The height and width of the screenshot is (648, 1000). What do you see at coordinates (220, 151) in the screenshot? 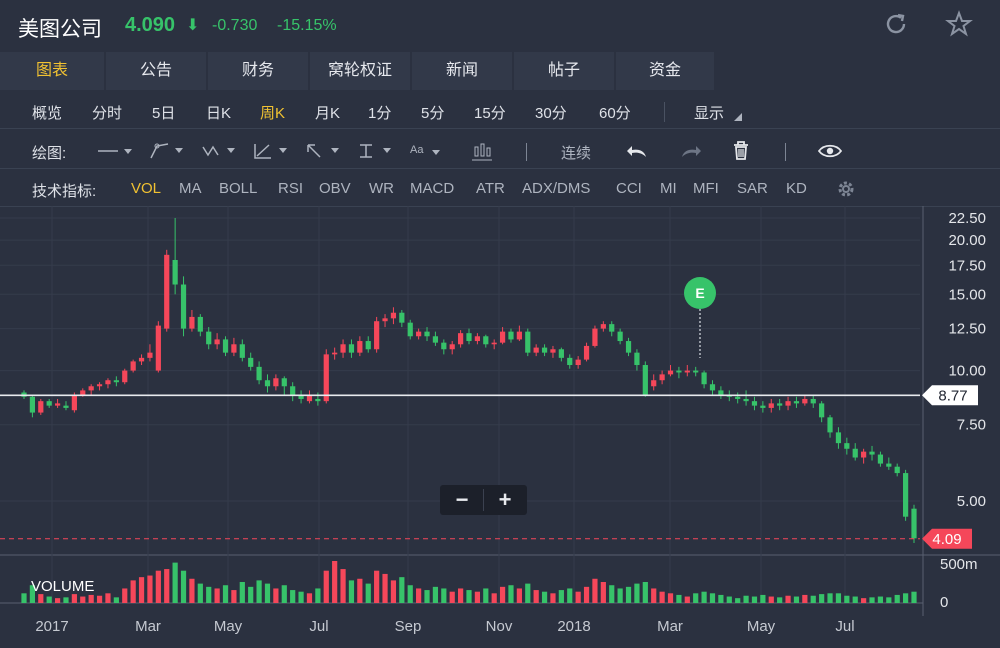
I see `wave-tool-icon` at bounding box center [220, 151].